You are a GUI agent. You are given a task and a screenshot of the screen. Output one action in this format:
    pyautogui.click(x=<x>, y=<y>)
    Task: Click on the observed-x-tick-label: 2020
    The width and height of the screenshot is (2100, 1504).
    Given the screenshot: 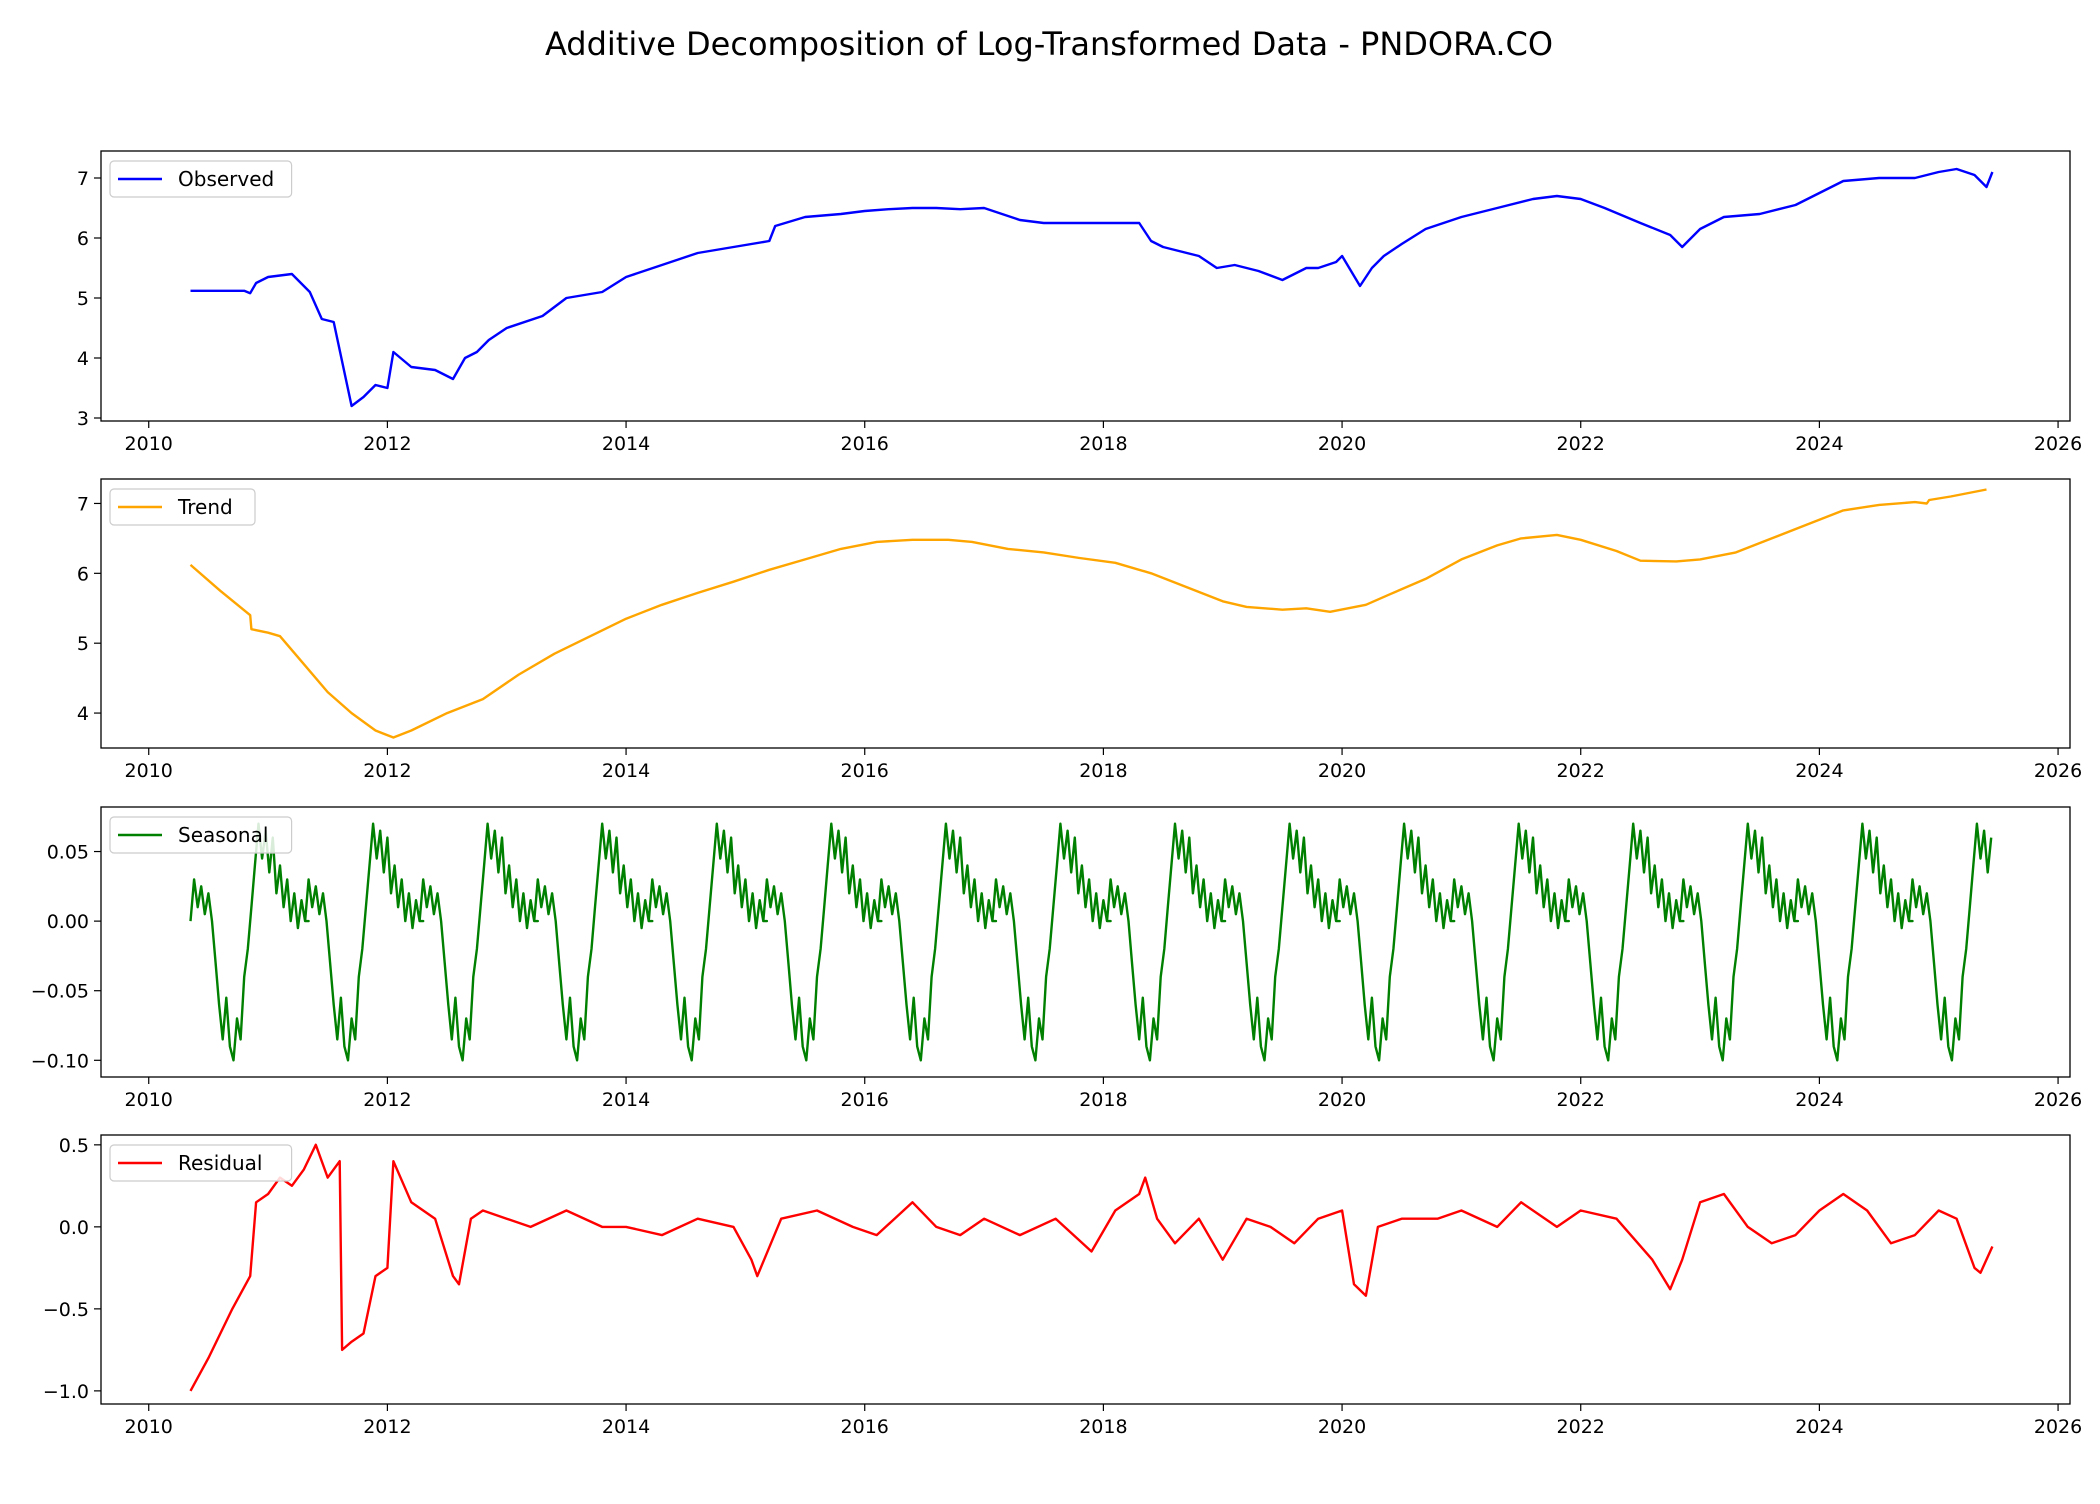 What is the action you would take?
    pyautogui.click(x=1342, y=444)
    